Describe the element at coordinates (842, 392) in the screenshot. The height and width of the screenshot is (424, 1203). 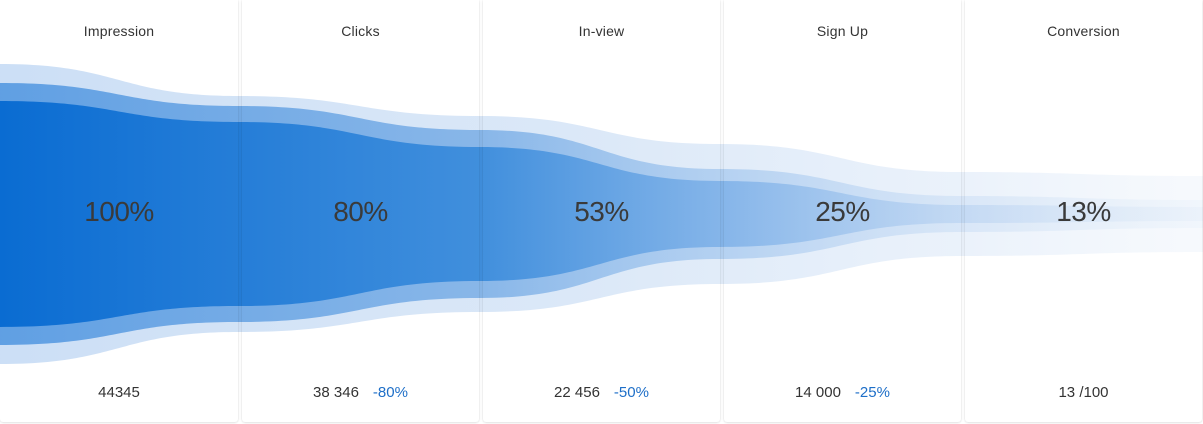
I see `stage-footer: 14 000 -25%` at that location.